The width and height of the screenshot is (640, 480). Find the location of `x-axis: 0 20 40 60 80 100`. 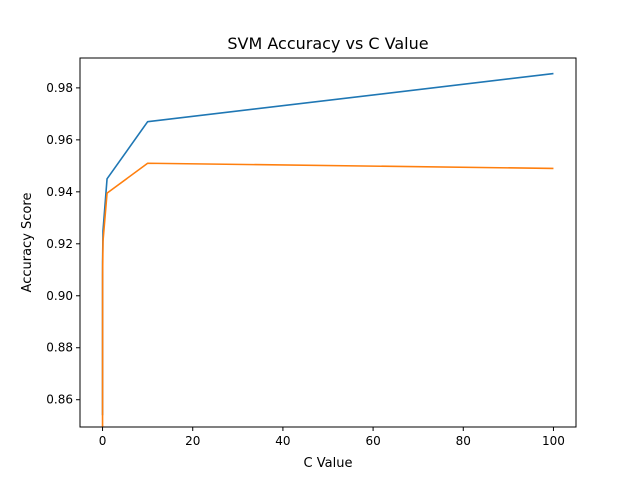

x-axis: 0 20 40 60 80 100 is located at coordinates (332, 437).